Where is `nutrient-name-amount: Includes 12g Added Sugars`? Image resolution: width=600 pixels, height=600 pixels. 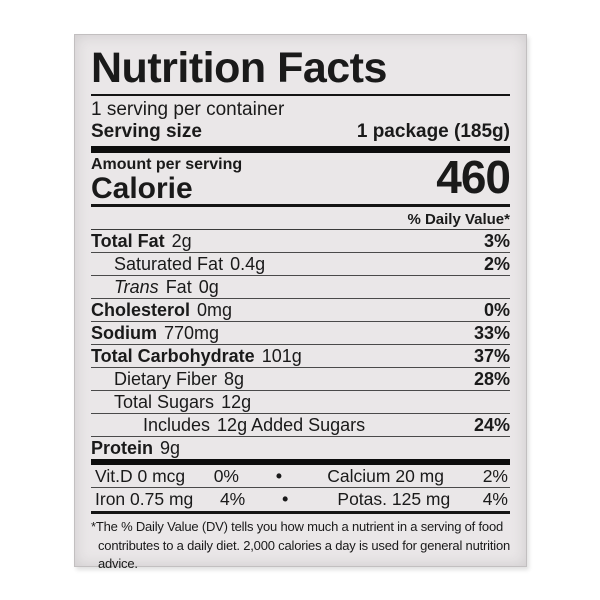
nutrient-name-amount: Includes 12g Added Sugars is located at coordinates (228, 425).